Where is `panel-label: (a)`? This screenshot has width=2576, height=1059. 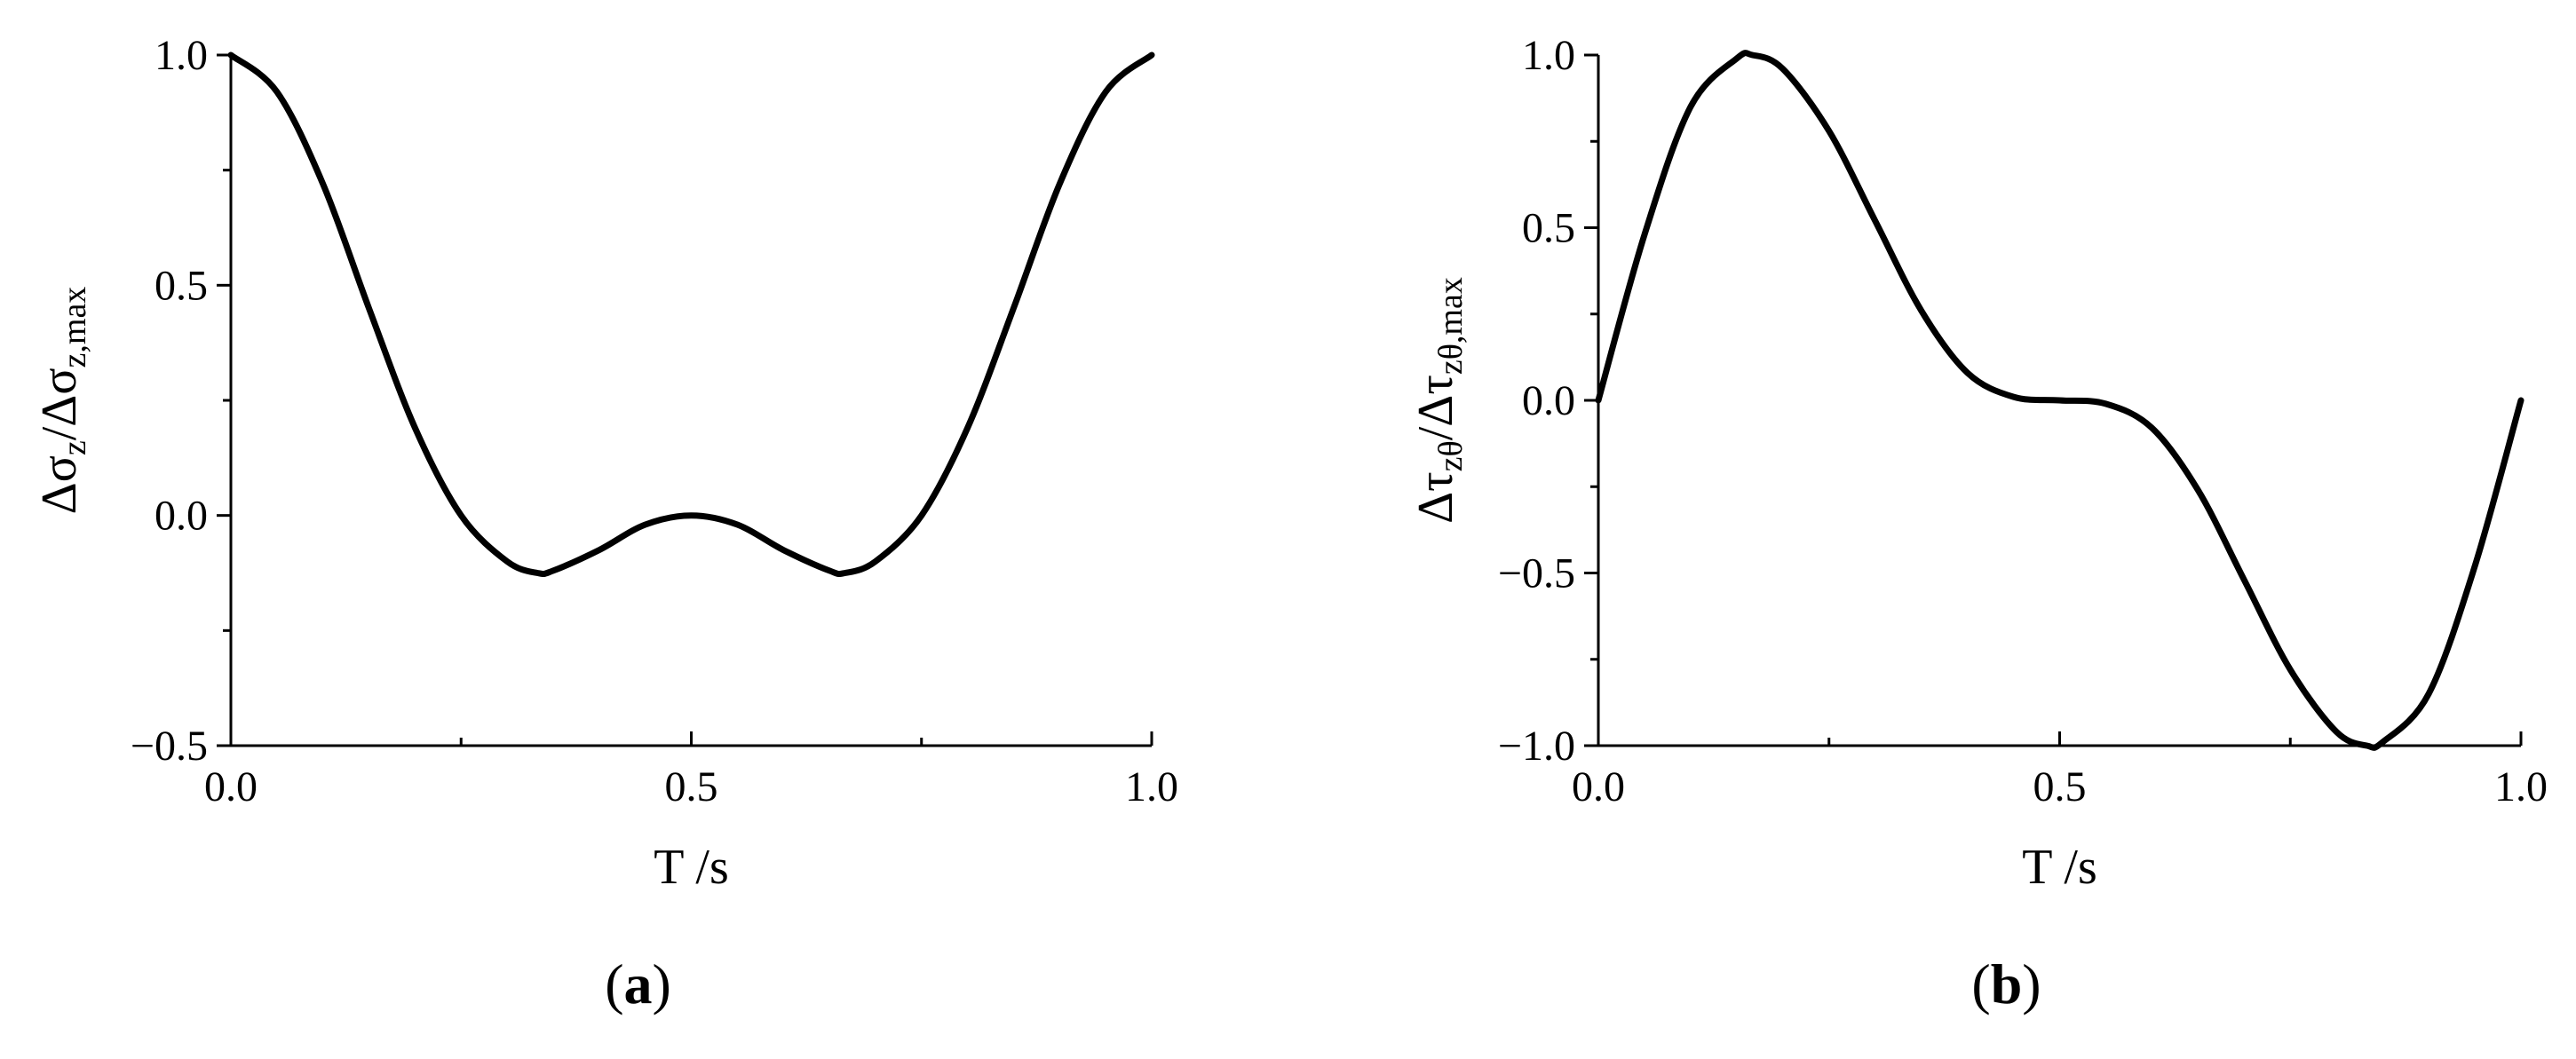 panel-label: (a) is located at coordinates (638, 984).